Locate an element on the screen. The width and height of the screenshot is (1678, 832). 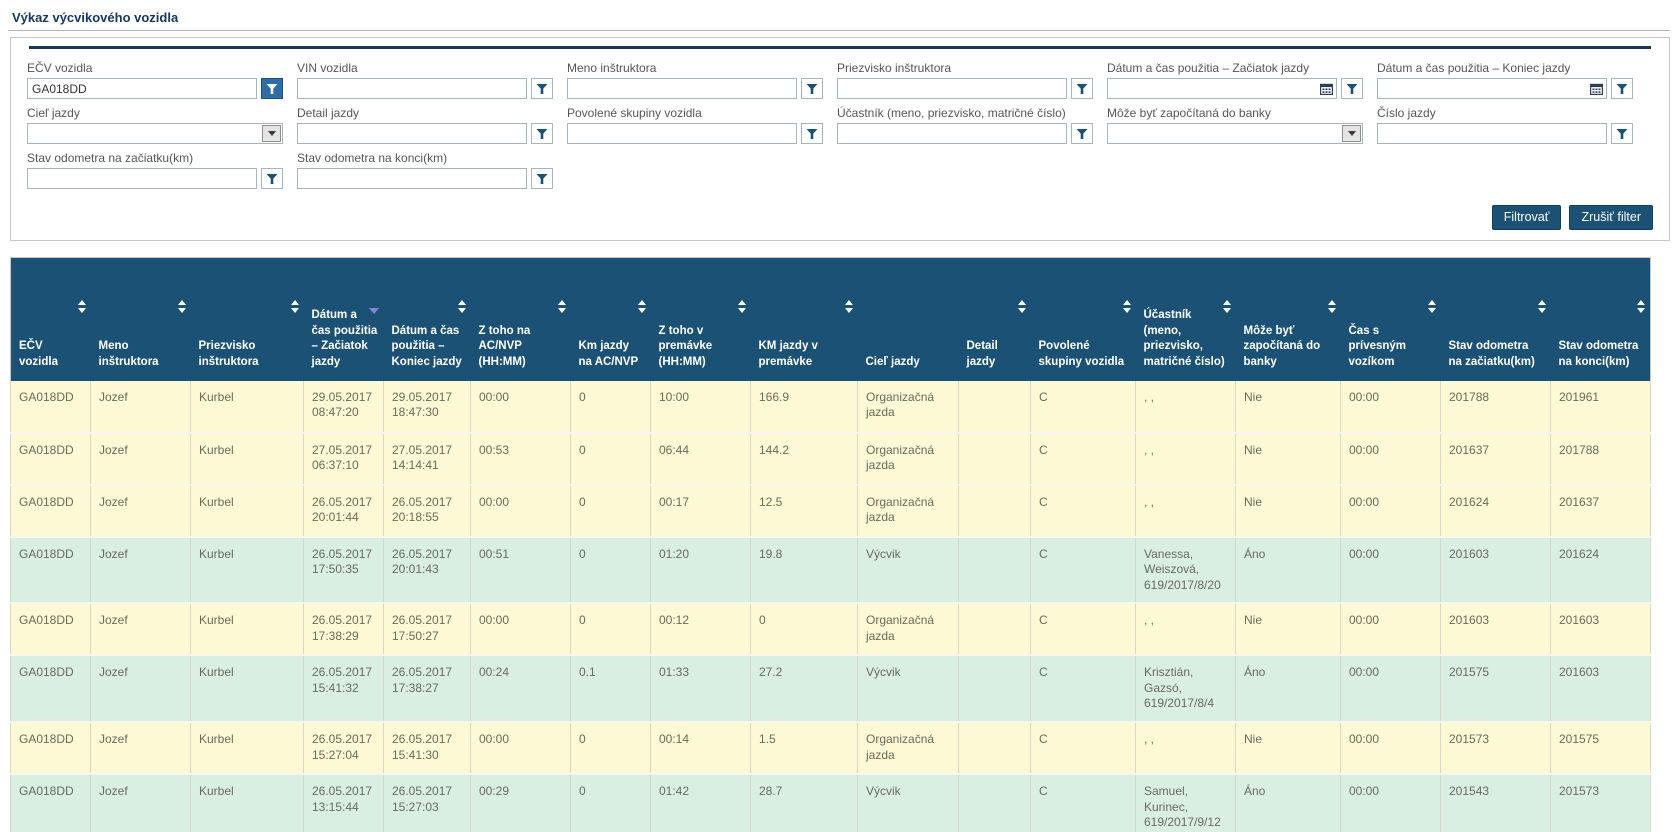
odometer-zaciatok-filter-button is located at coordinates (272, 178).